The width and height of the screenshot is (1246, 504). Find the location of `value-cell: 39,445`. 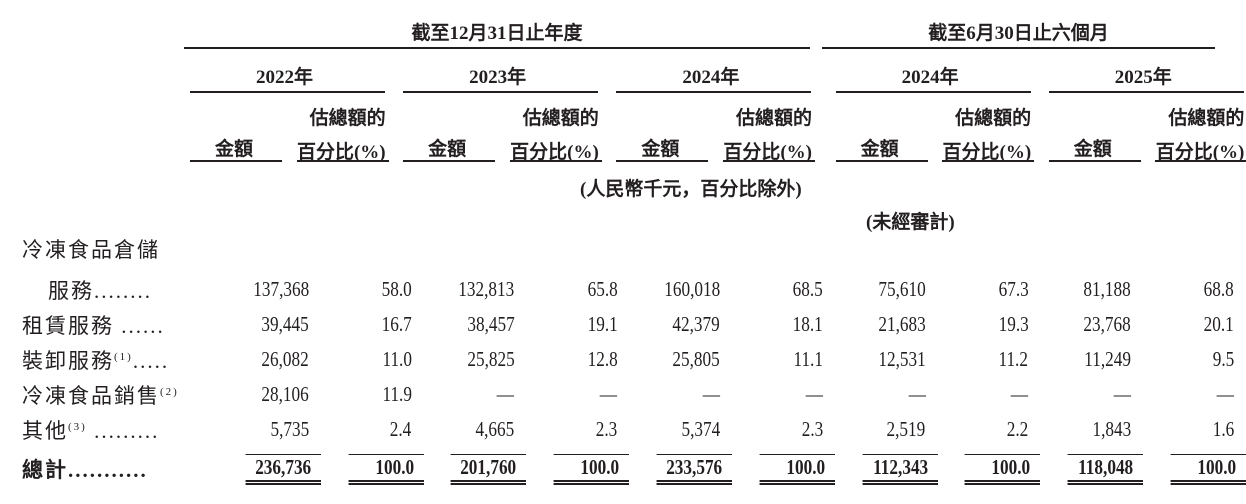

value-cell: 39,445 is located at coordinates (285, 324).